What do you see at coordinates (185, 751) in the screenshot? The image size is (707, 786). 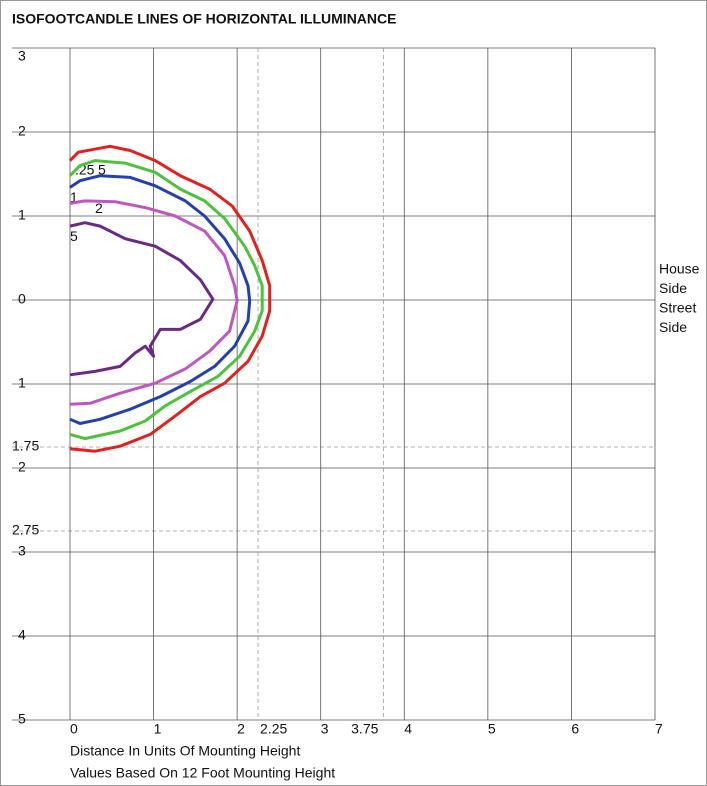 I see `x-axis-label: Distance In Units Of Mounting Height` at bounding box center [185, 751].